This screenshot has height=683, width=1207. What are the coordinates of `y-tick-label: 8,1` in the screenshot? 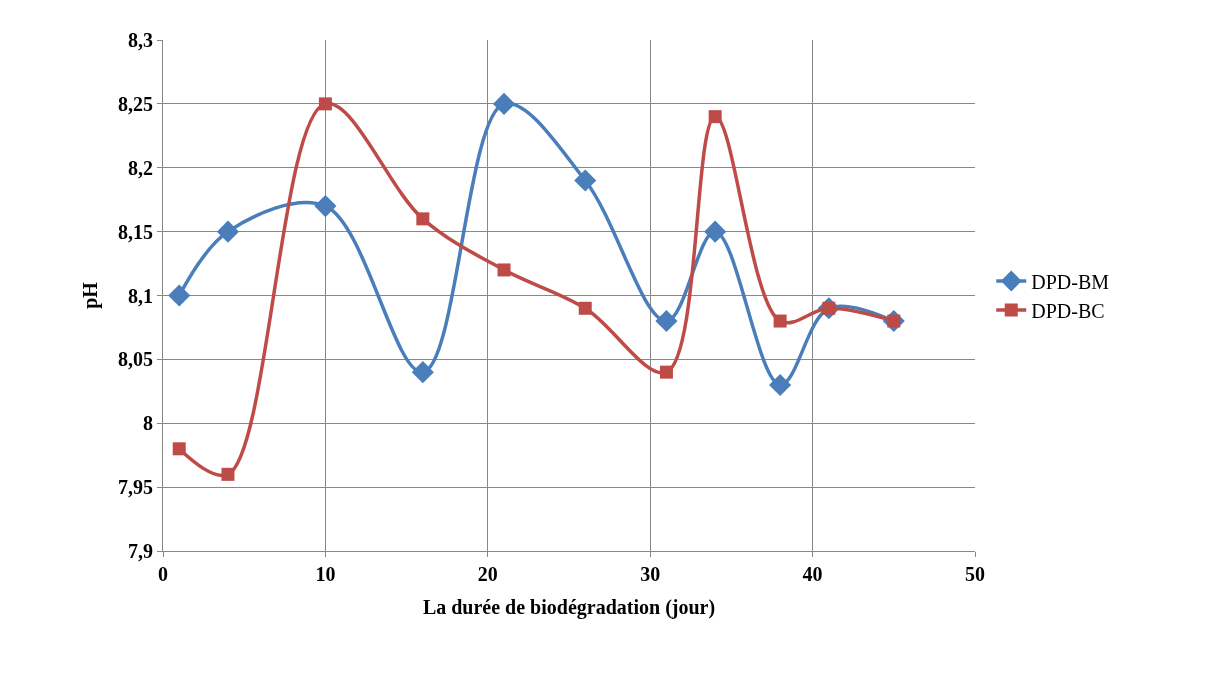 It's located at (140, 295).